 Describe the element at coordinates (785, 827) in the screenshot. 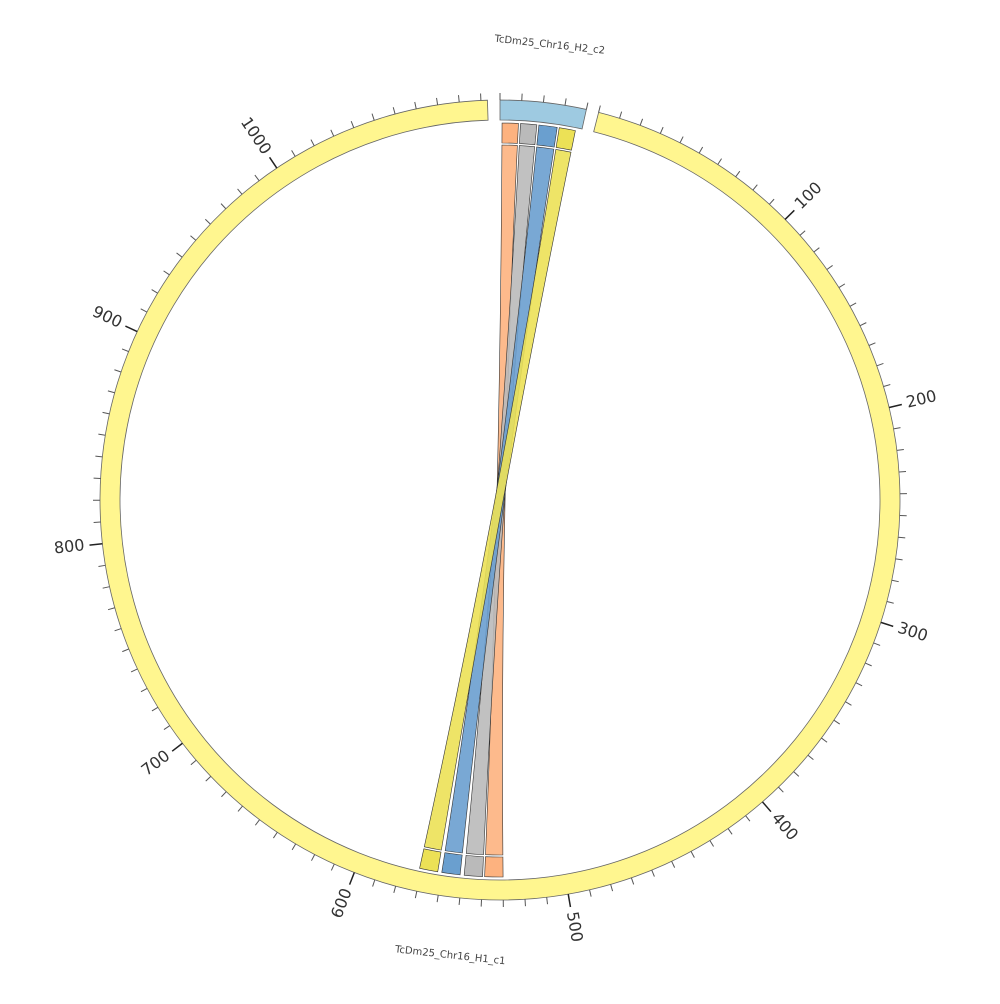

I see `tick-label: 400` at that location.